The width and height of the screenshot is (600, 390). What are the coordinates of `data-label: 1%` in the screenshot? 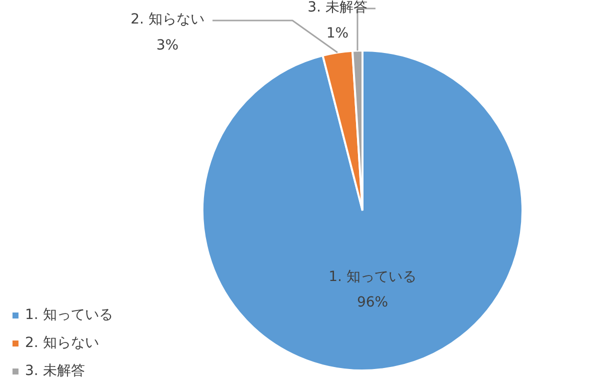 It's located at (337, 33).